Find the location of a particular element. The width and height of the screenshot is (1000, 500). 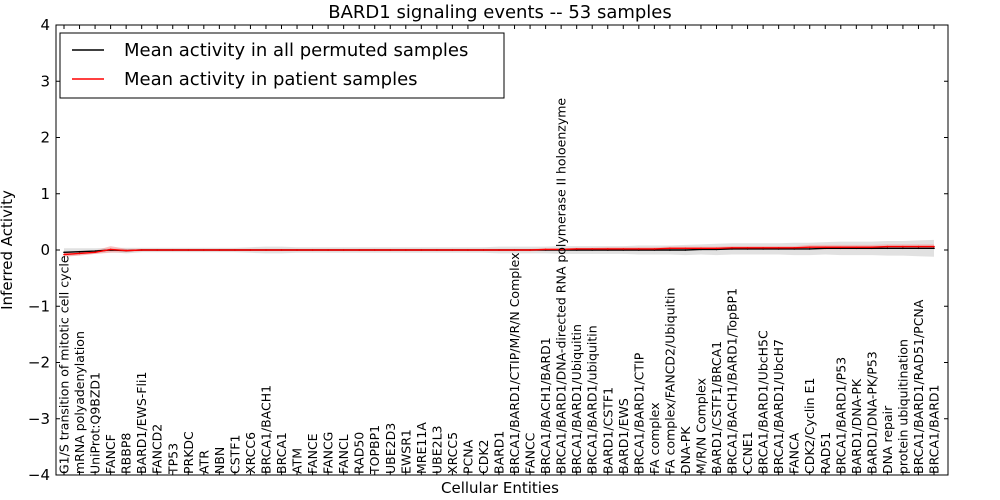

category-label: PRKDC is located at coordinates (188, 452).